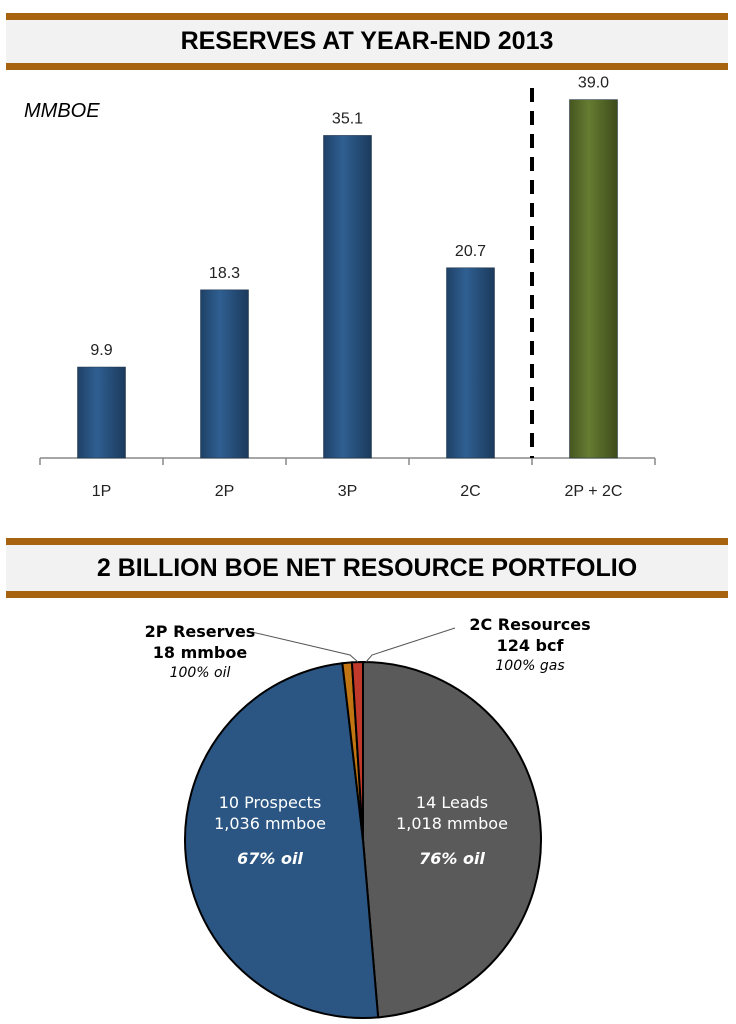  I want to click on label-line: 124 bcf, so click(530, 645).